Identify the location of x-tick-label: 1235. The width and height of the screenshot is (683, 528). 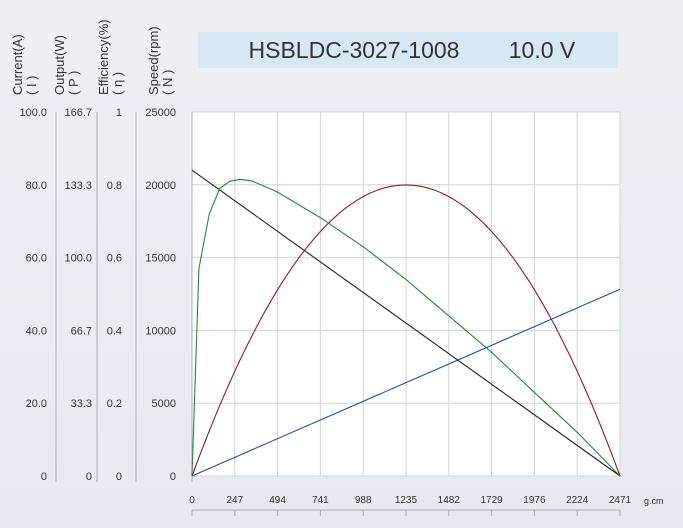
(406, 500).